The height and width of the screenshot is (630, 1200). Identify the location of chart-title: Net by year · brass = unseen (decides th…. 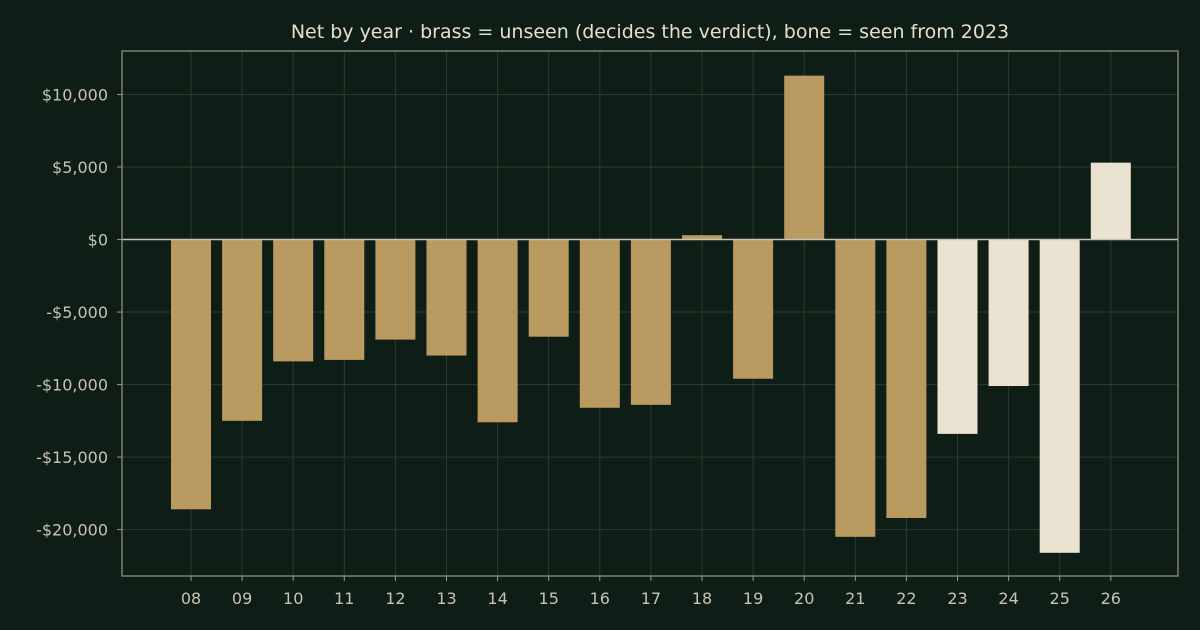
(650, 32).